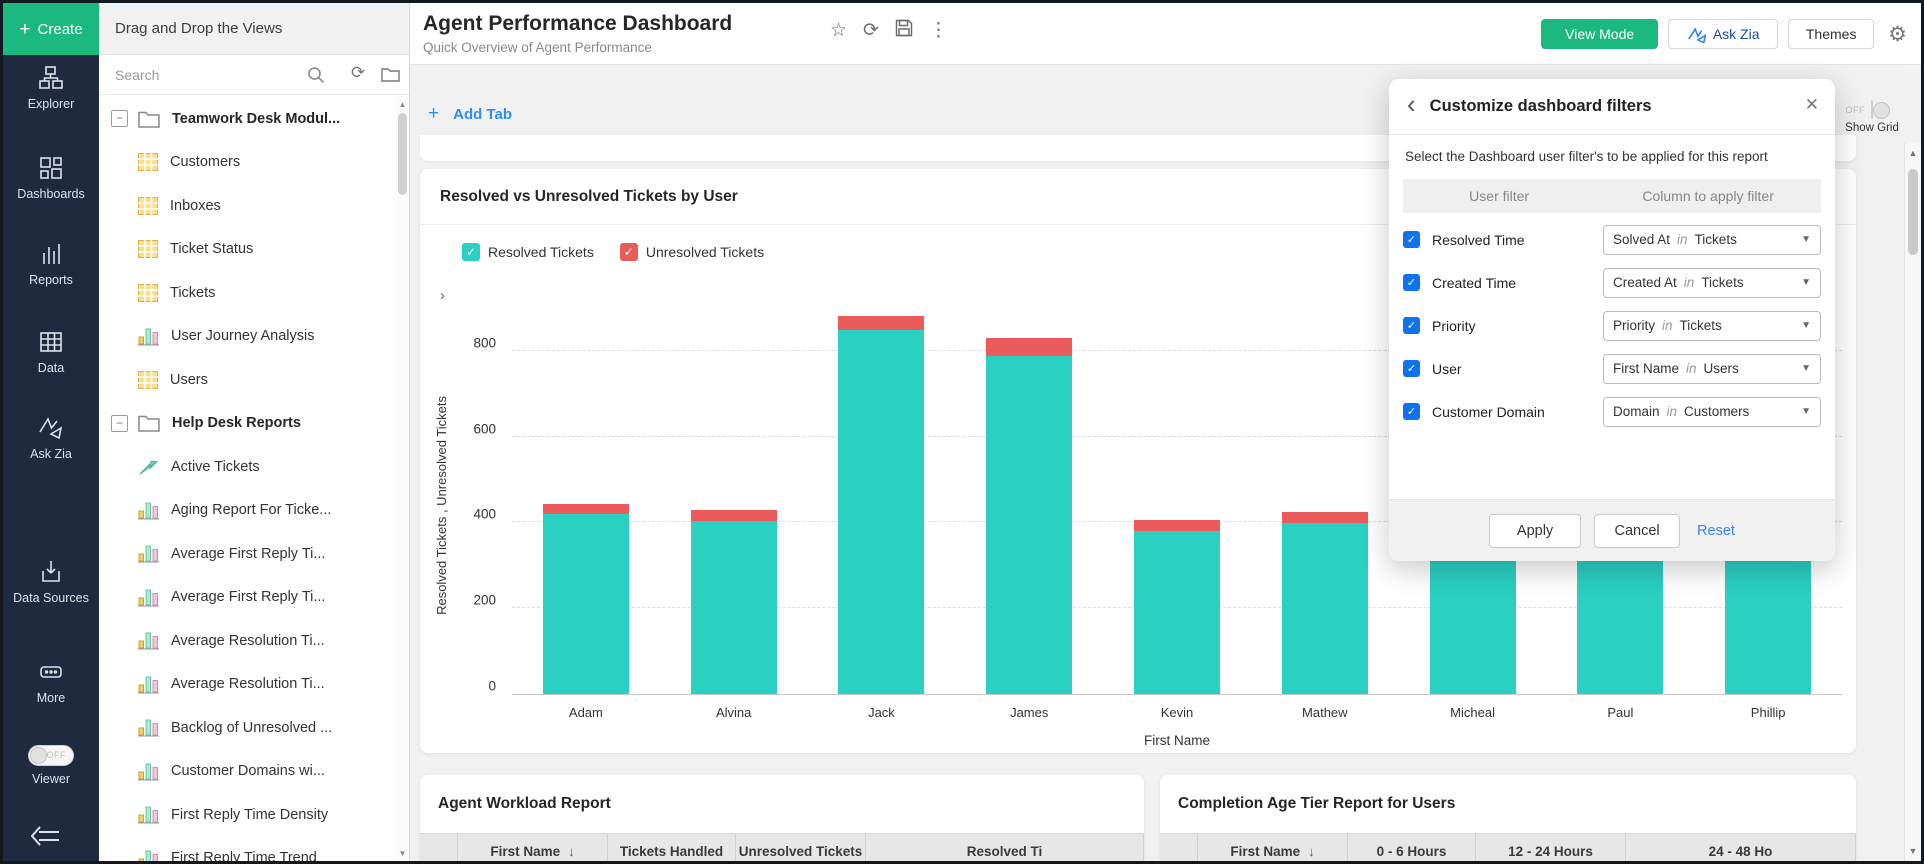  Describe the element at coordinates (1412, 847) in the screenshot. I see `column-header-0-6-hours: 0 - 6 Hours` at that location.